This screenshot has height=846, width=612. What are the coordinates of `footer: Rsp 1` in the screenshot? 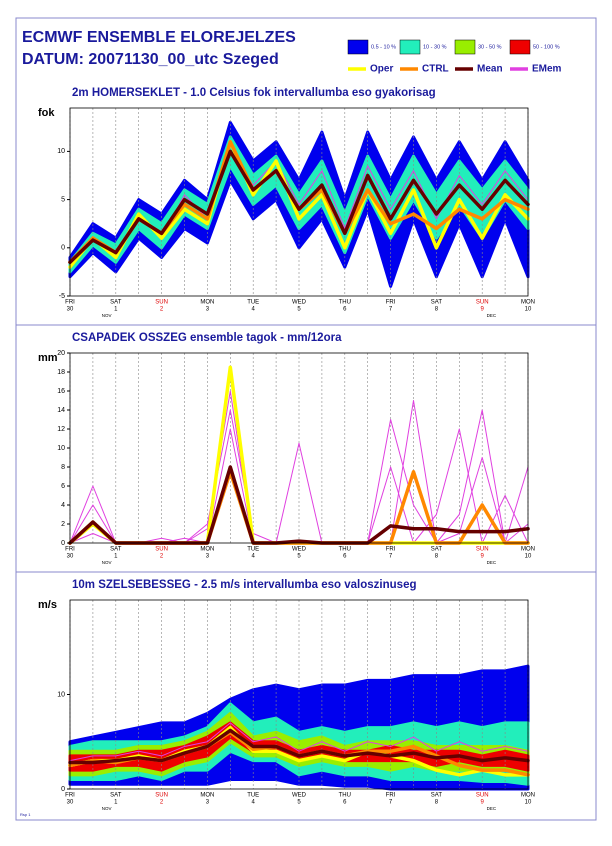 It's located at (25, 814).